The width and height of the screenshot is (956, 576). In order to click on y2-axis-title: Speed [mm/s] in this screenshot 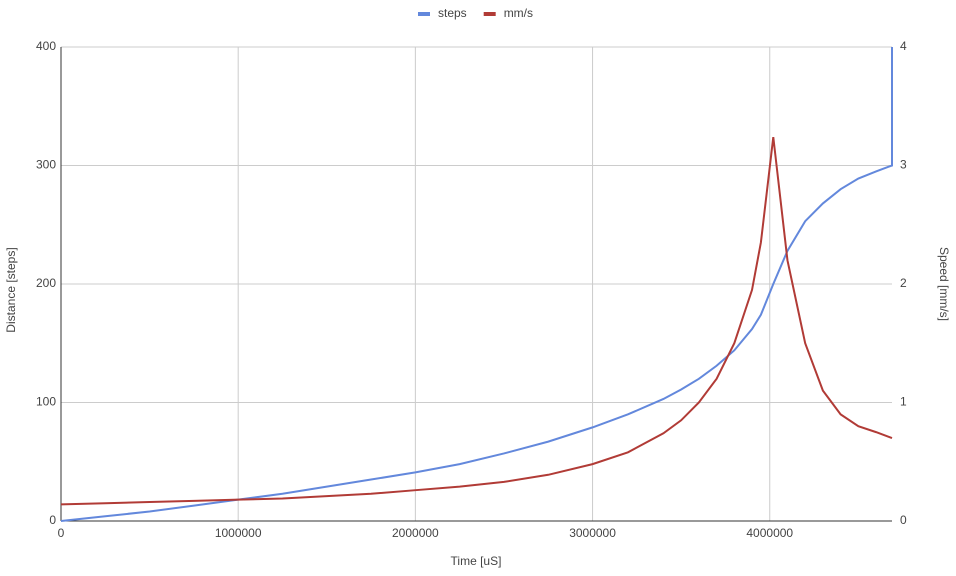, I will do `click(944, 284)`.